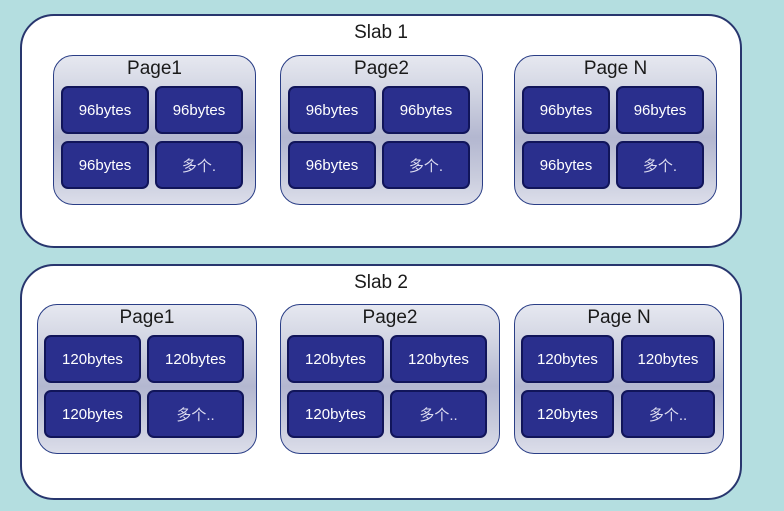 This screenshot has width=784, height=511. I want to click on slab-1-page-n: Page N 96bytes 96bytes 96bytes 多个., so click(615, 130).